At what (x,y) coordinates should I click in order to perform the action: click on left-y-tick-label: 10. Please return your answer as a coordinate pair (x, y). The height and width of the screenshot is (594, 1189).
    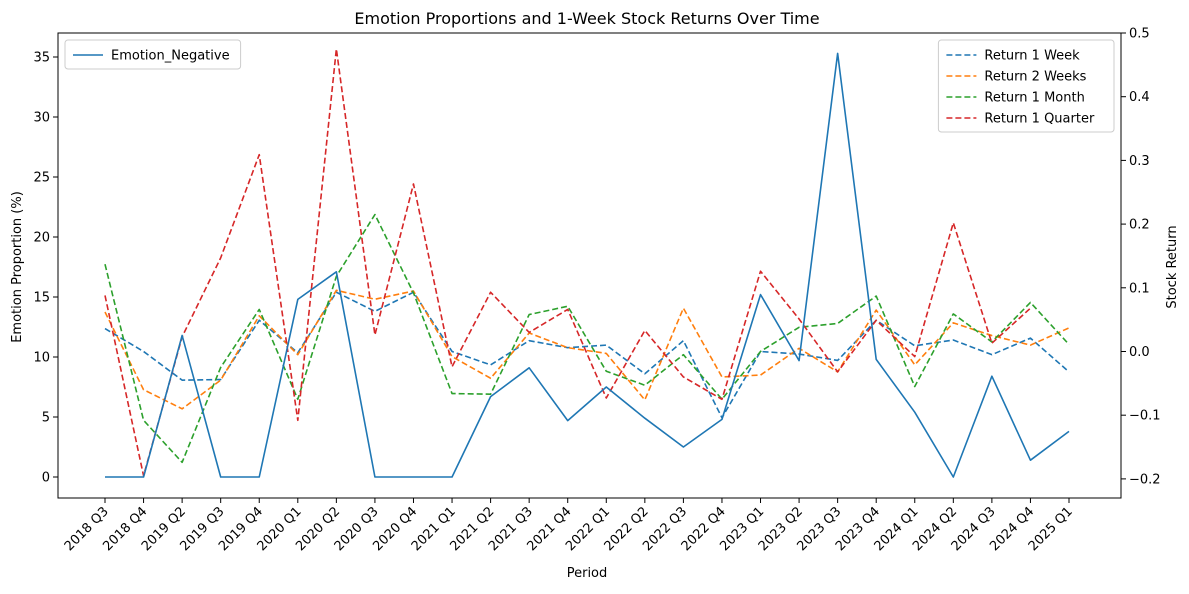
    Looking at the image, I should click on (41, 358).